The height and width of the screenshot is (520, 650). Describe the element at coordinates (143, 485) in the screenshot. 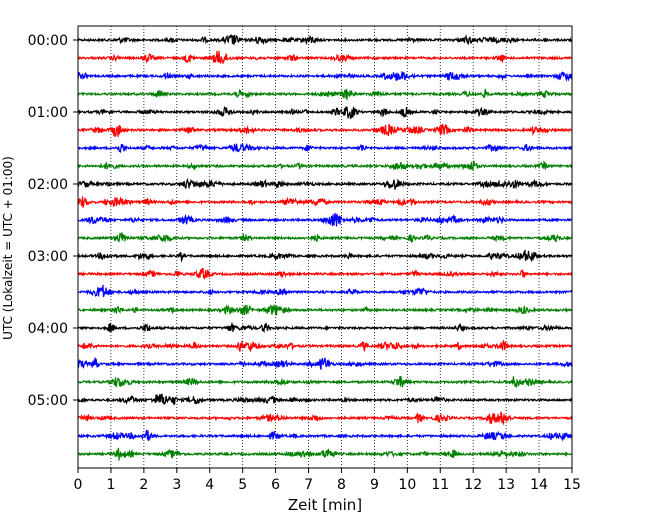

I see `x-tick-label-2: 2` at that location.